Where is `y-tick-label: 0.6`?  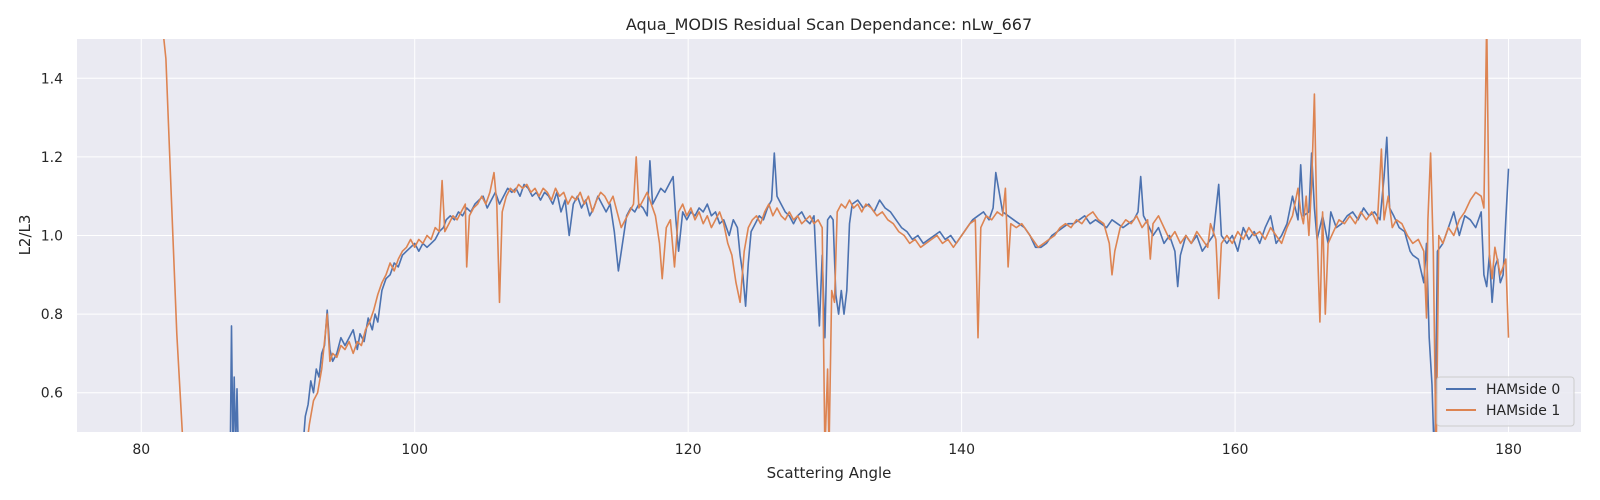
y-tick-label: 0.6 is located at coordinates (52, 394).